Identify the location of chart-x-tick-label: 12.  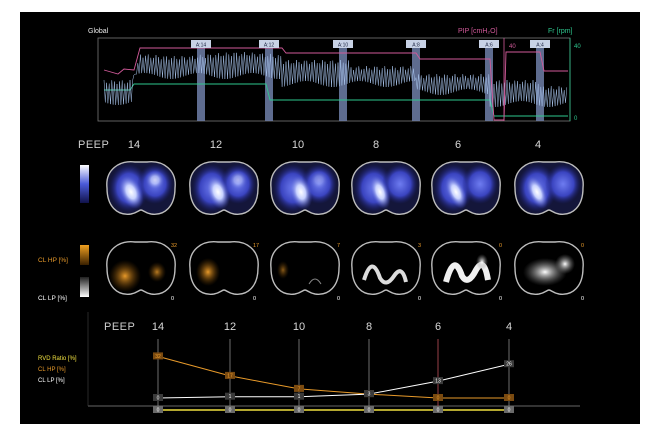
(230, 327).